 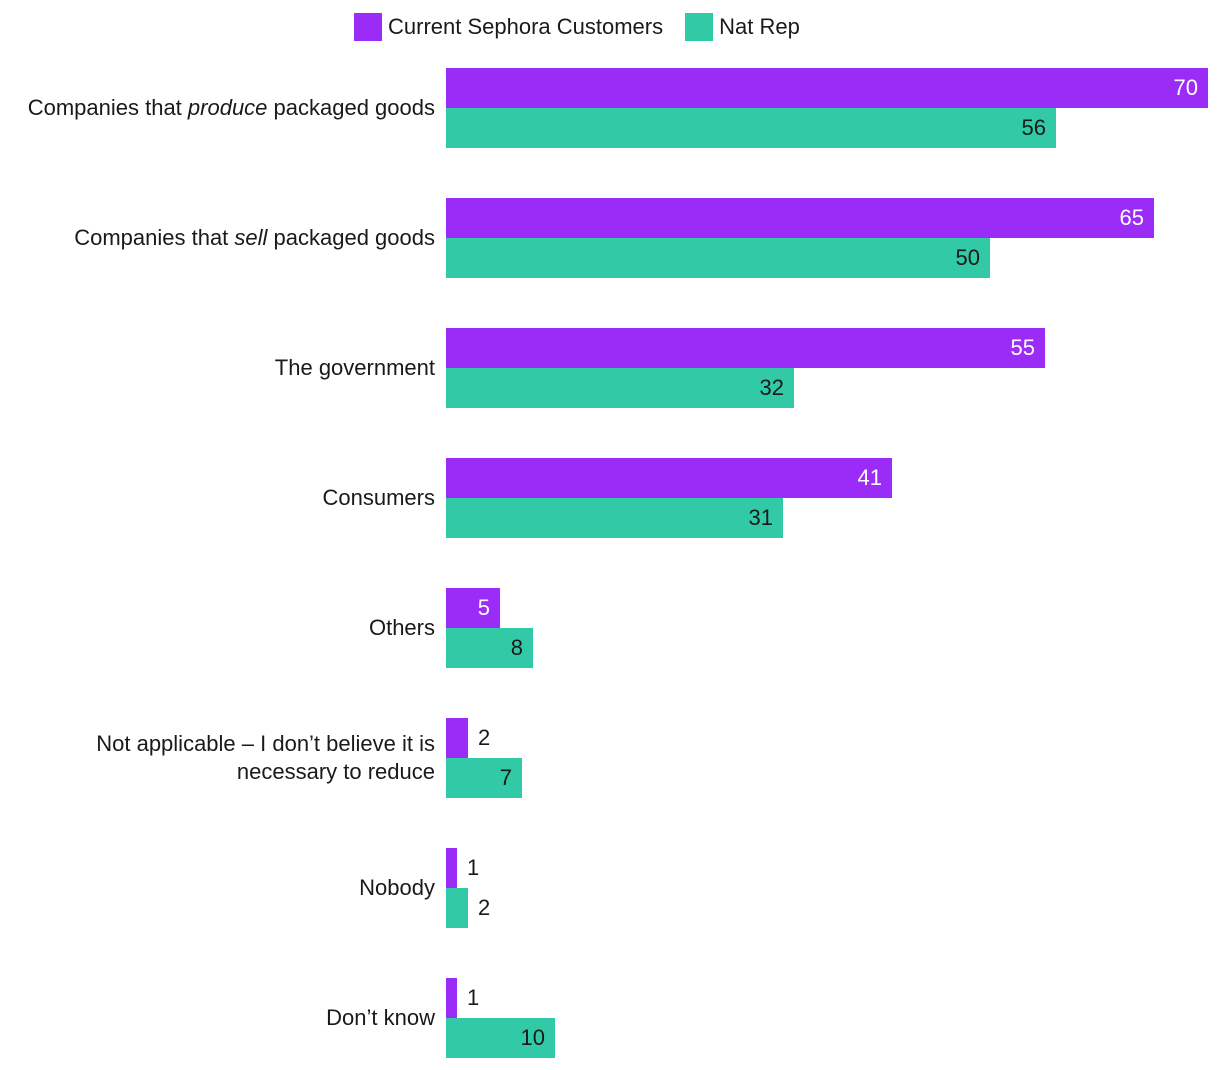 What do you see at coordinates (484, 907) in the screenshot?
I see `data-label-natrep: 2` at bounding box center [484, 907].